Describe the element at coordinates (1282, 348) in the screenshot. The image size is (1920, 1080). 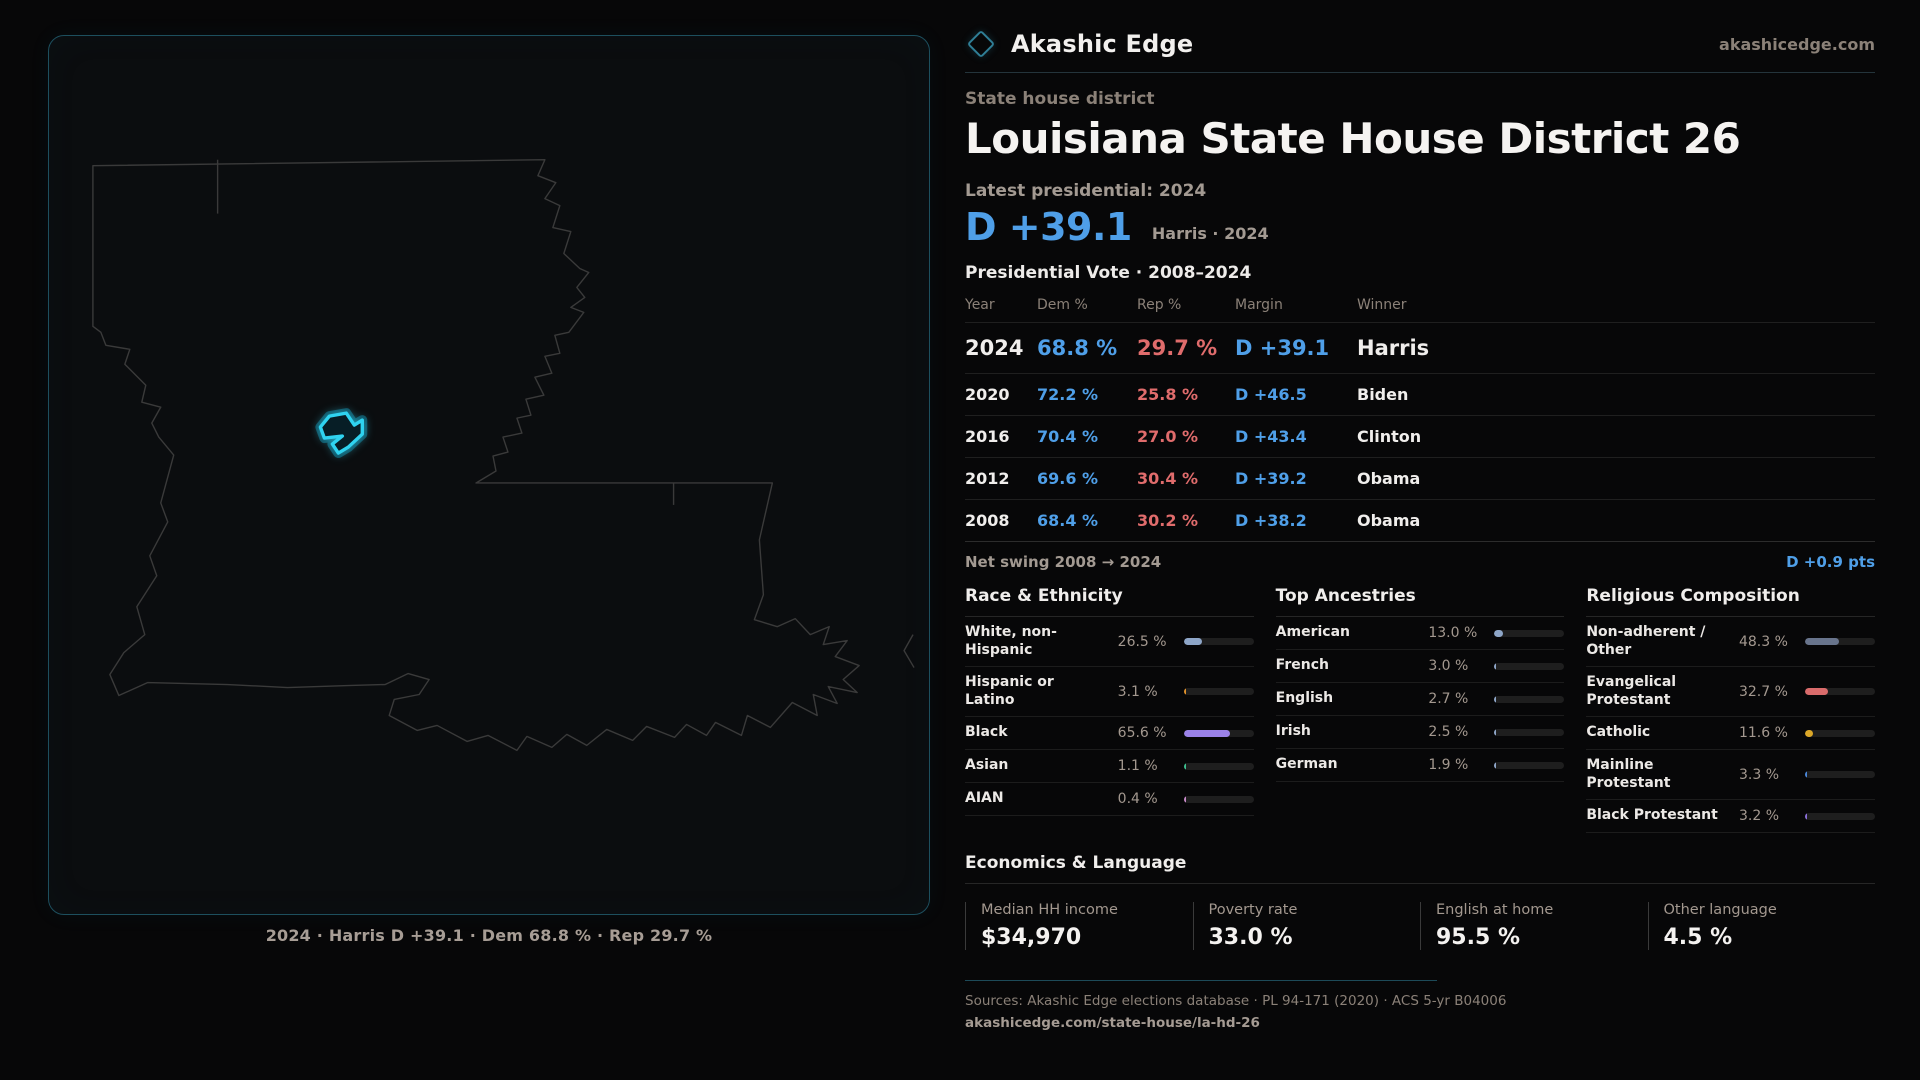
I see `cell-margin: D +39.1` at that location.